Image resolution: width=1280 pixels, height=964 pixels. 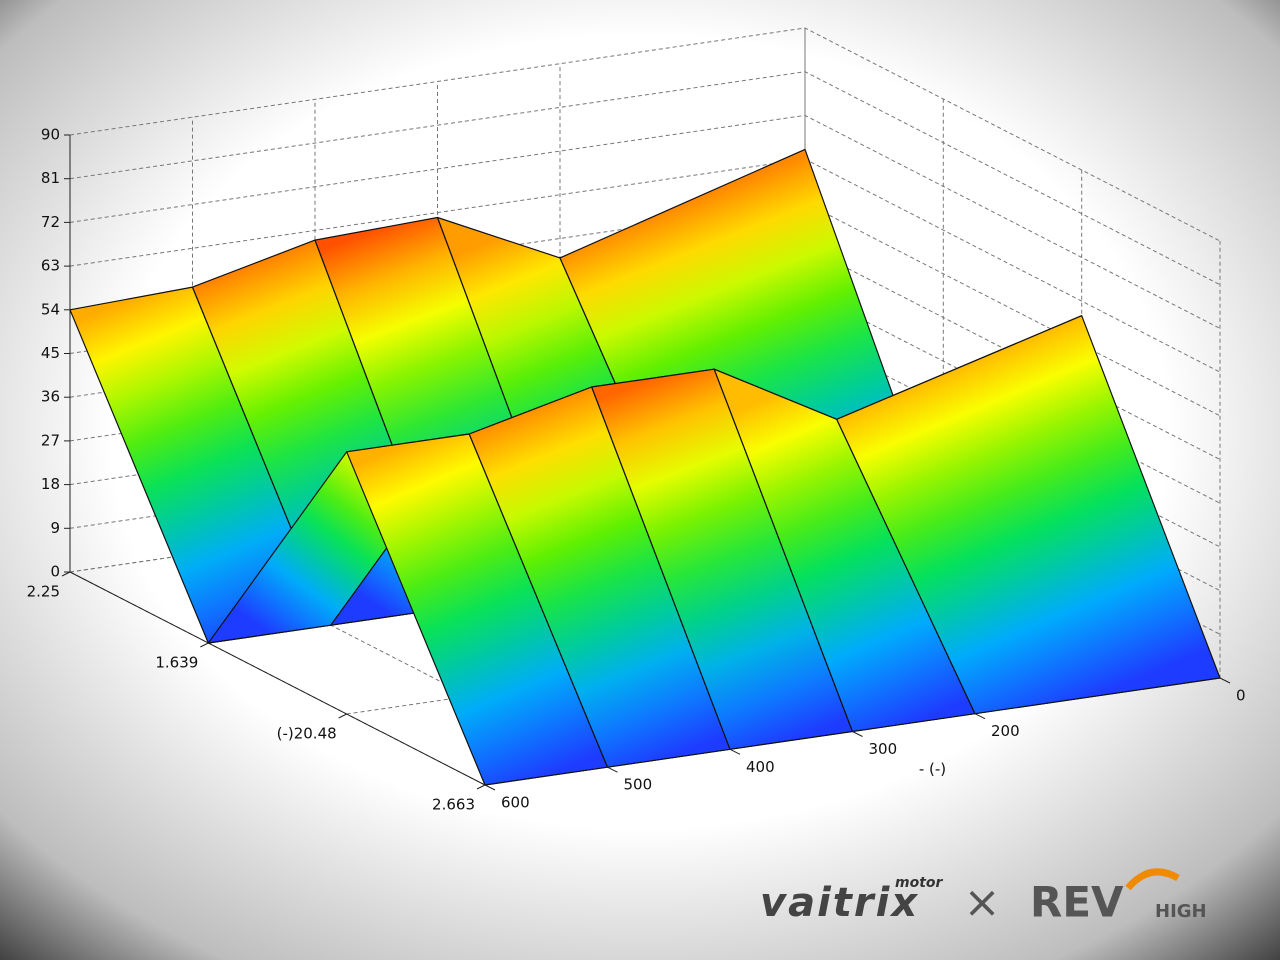 I want to click on x-tick-label: 0, so click(x=1241, y=696).